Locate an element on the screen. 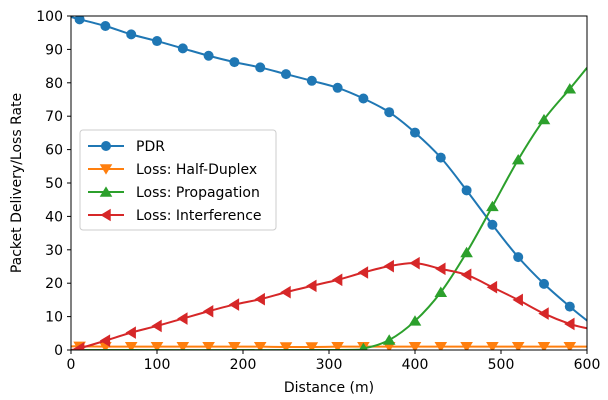  y-tick-label: 50 is located at coordinates (54, 184).